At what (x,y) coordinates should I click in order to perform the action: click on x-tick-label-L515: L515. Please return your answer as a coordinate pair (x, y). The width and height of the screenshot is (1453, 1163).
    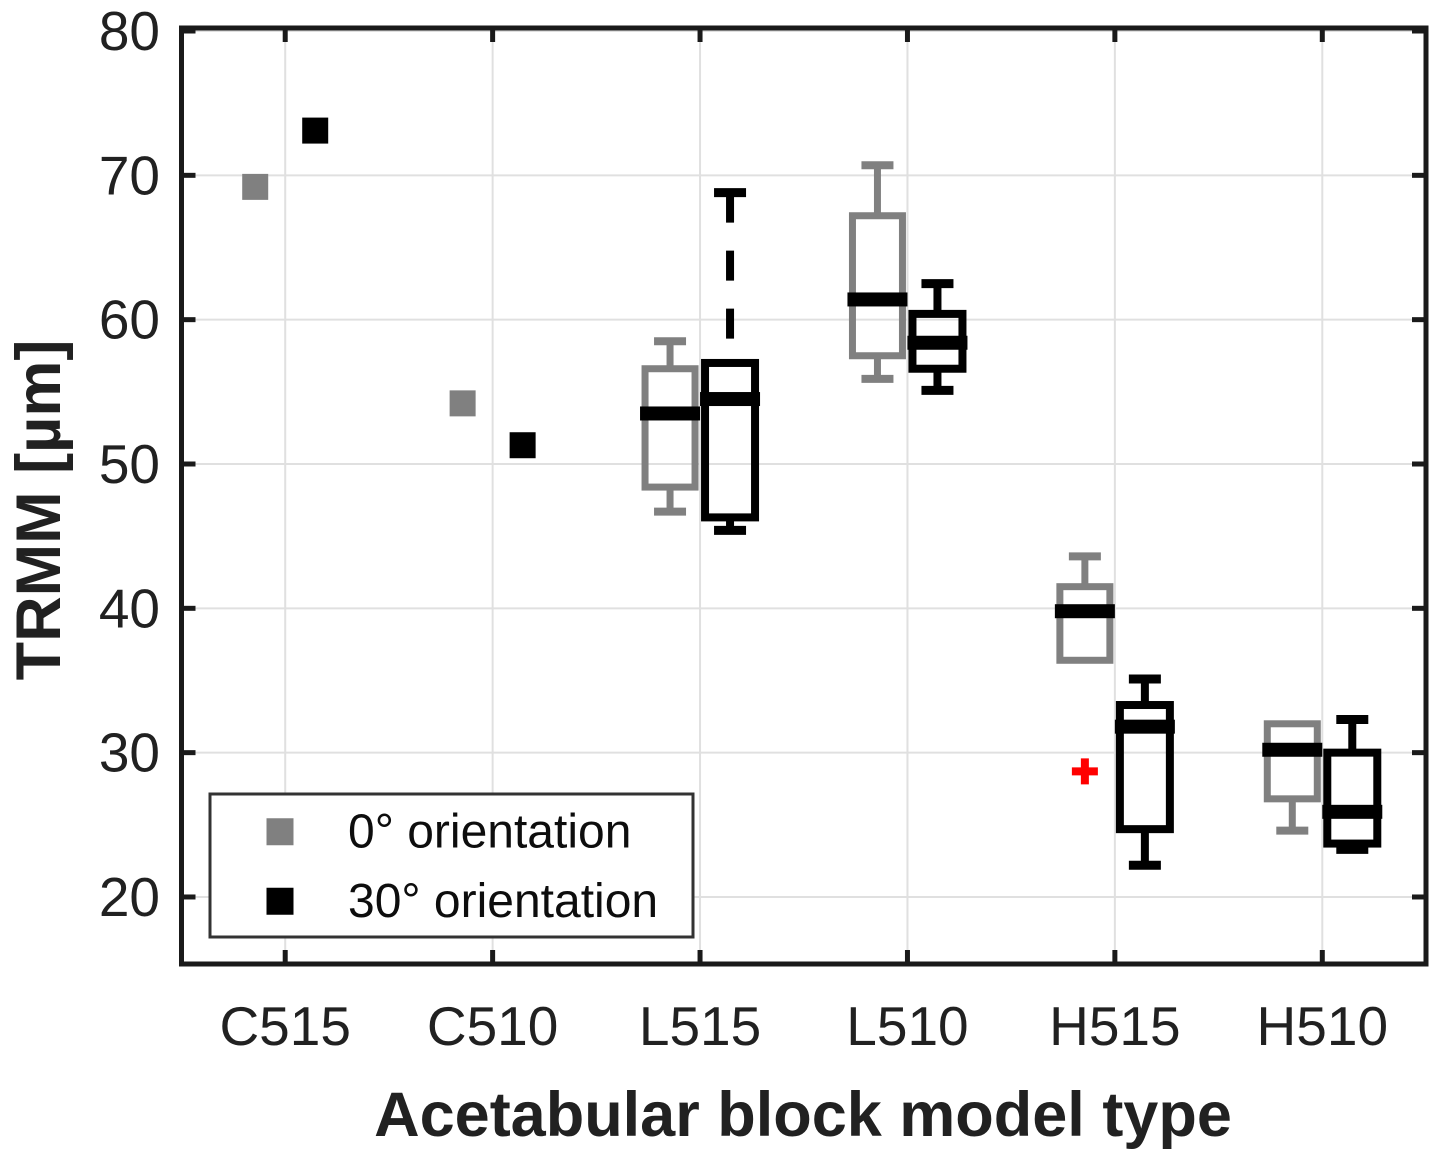
    Looking at the image, I should click on (700, 1026).